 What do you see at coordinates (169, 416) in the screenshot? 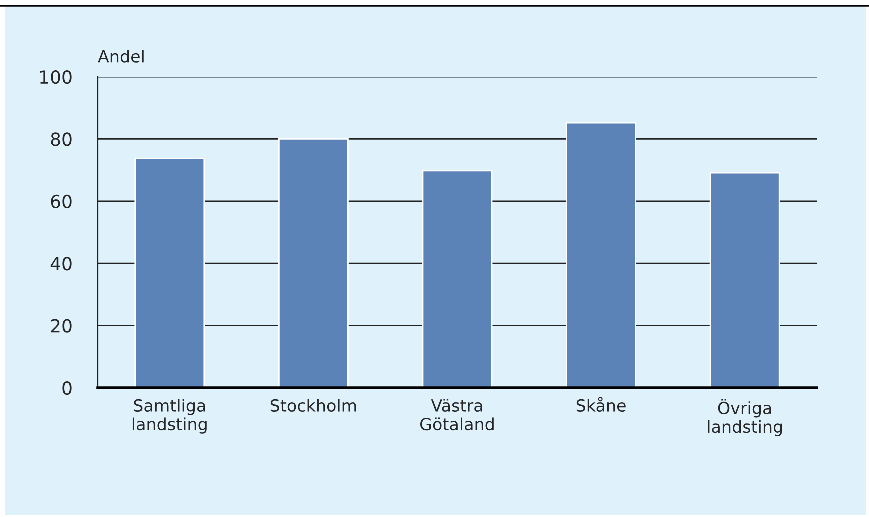
I see `x-tick-label: Samtliga landsting` at bounding box center [169, 416].